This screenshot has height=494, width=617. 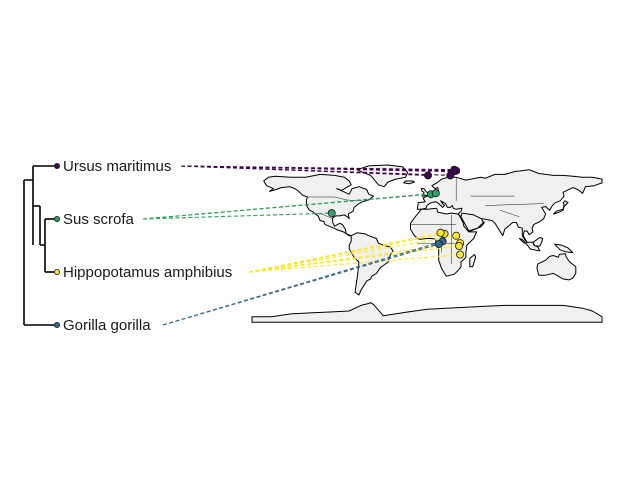 I want to click on tip-dot-gorilla, so click(x=57, y=324).